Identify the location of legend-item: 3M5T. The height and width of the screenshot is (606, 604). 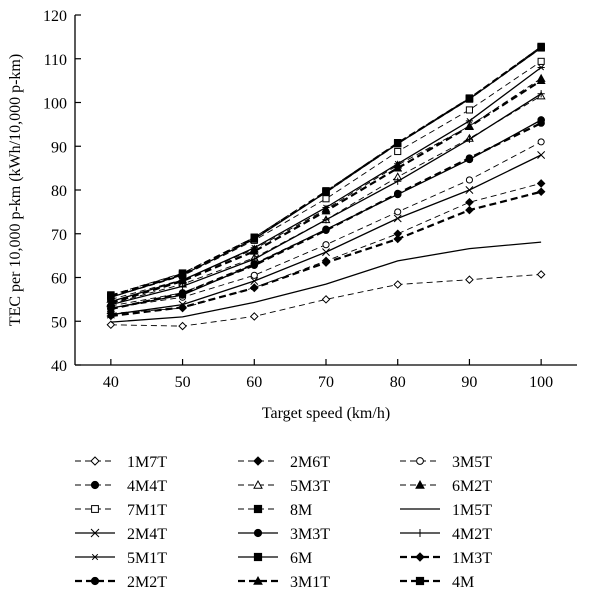
(446, 462).